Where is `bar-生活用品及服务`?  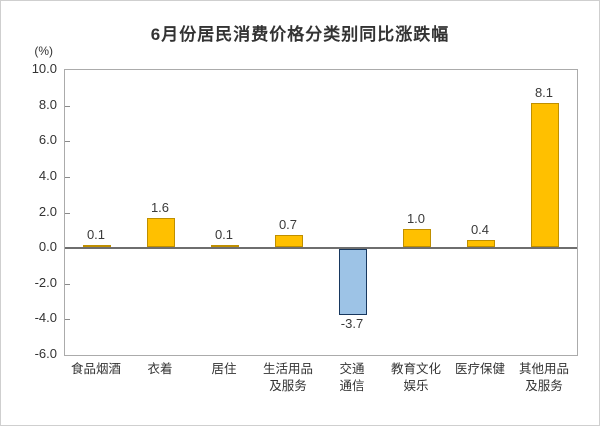 bar-生活用品及服务 is located at coordinates (289, 241).